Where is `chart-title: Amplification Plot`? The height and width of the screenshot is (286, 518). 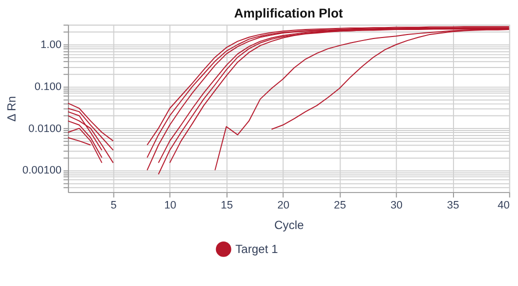 chart-title: Amplification Plot is located at coordinates (289, 12).